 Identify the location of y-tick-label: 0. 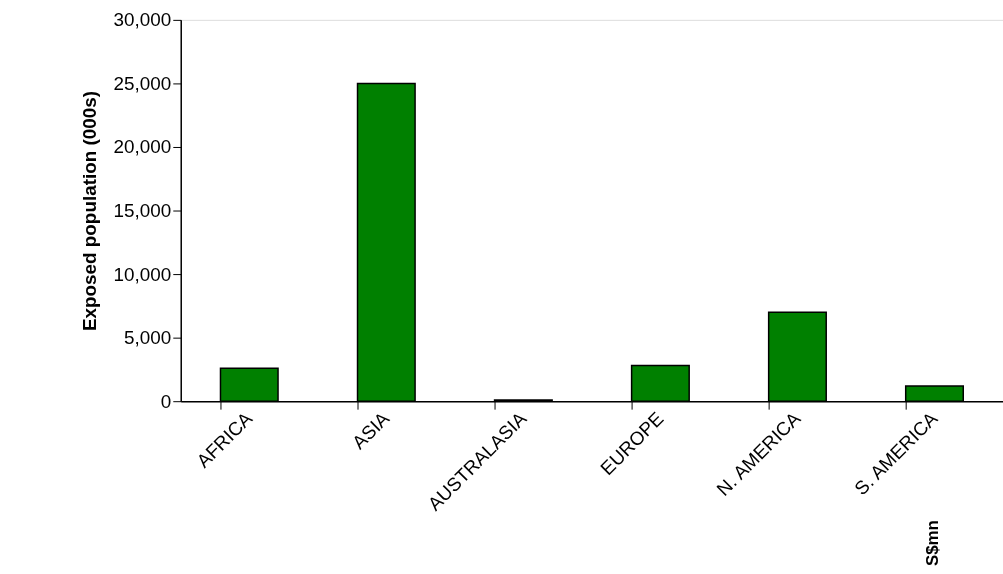
(166, 401).